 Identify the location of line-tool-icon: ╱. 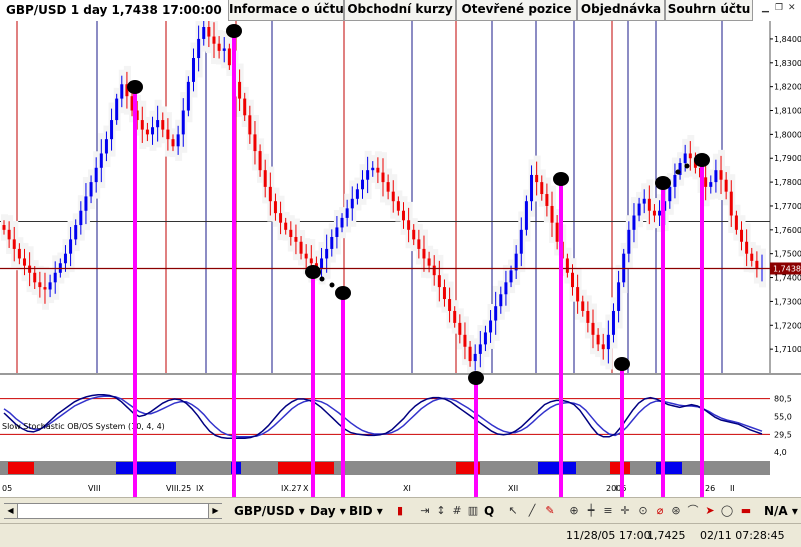
(532, 510).